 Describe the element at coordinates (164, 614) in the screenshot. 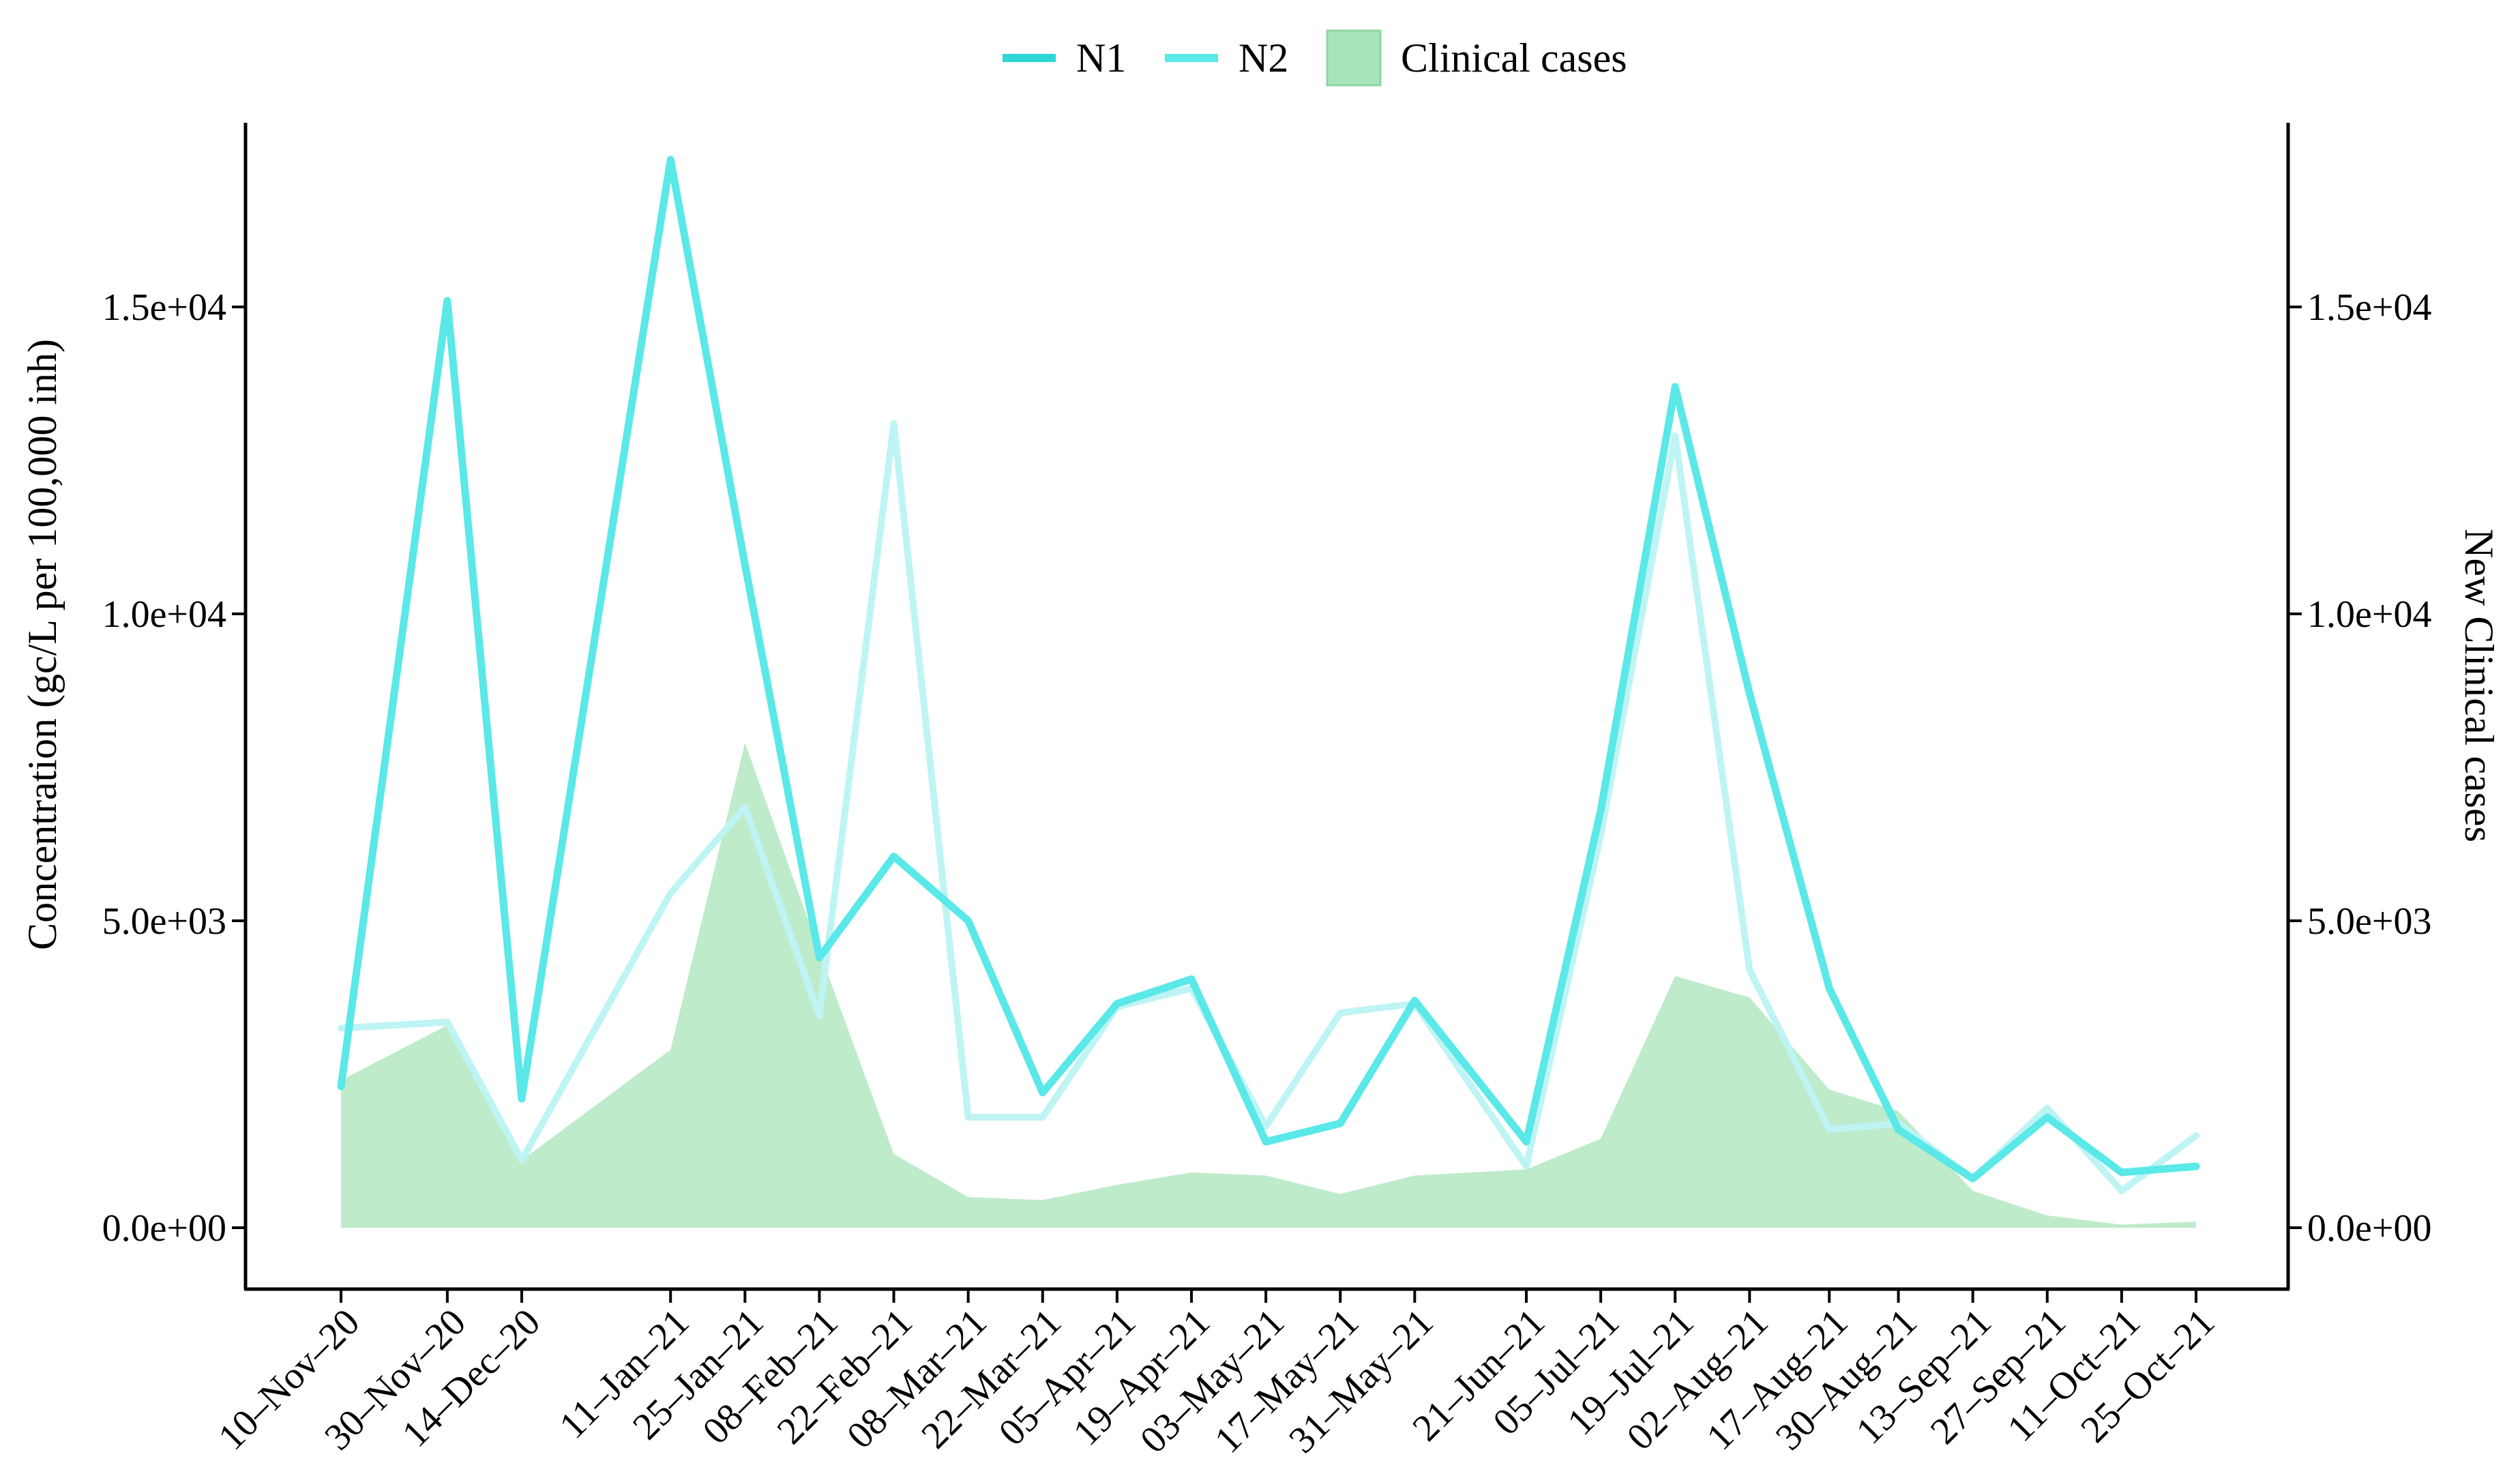

I see `y-tick-label: 1.0e+04` at that location.